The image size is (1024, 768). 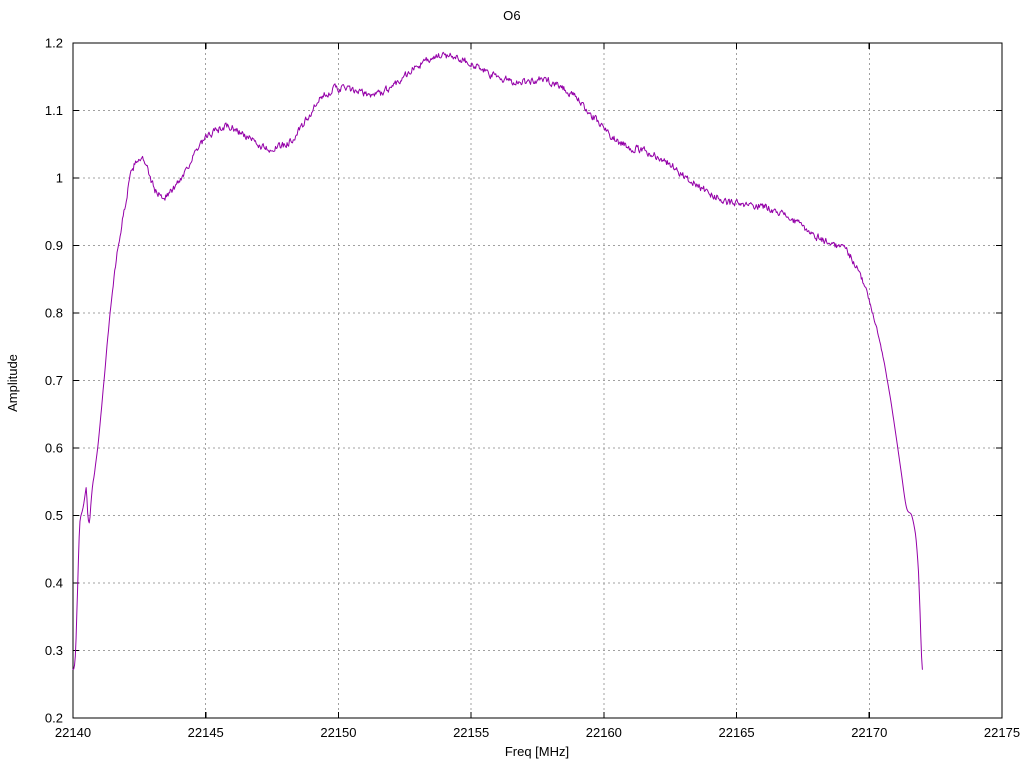 What do you see at coordinates (869, 732) in the screenshot?
I see `x-tick-label: 22170` at bounding box center [869, 732].